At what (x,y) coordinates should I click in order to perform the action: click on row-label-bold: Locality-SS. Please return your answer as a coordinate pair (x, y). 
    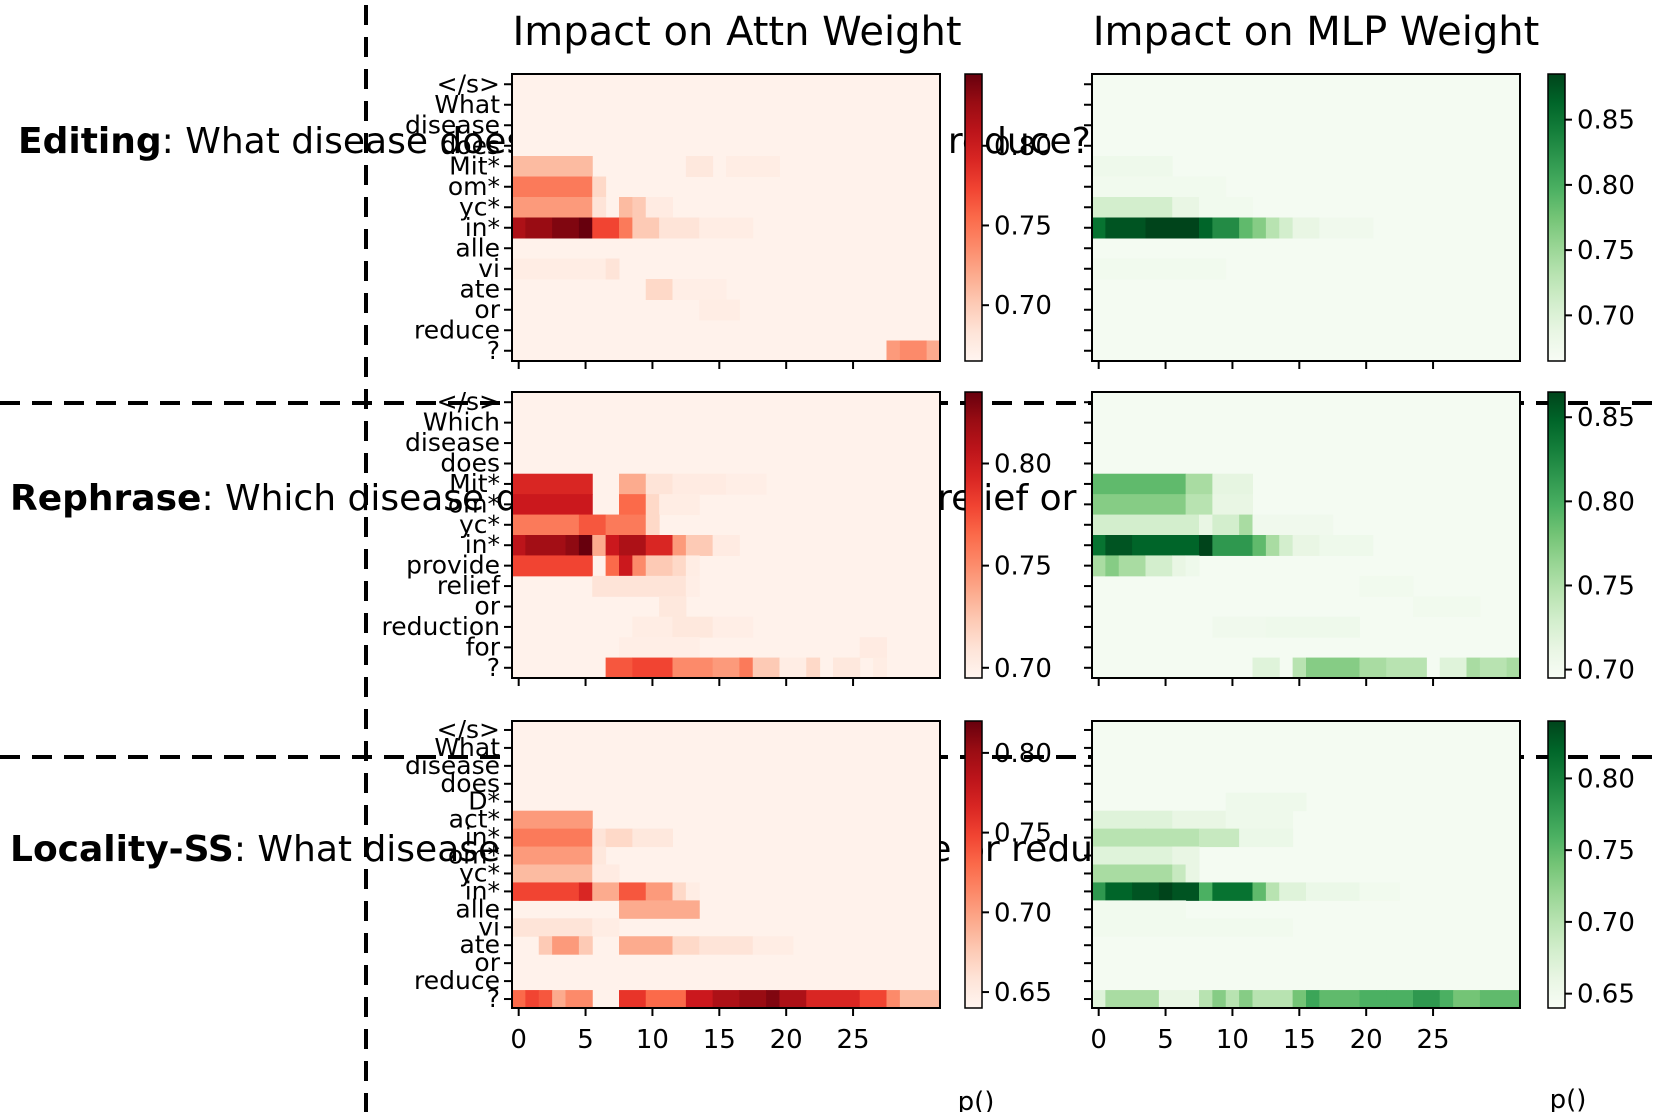
    Looking at the image, I should click on (122, 849).